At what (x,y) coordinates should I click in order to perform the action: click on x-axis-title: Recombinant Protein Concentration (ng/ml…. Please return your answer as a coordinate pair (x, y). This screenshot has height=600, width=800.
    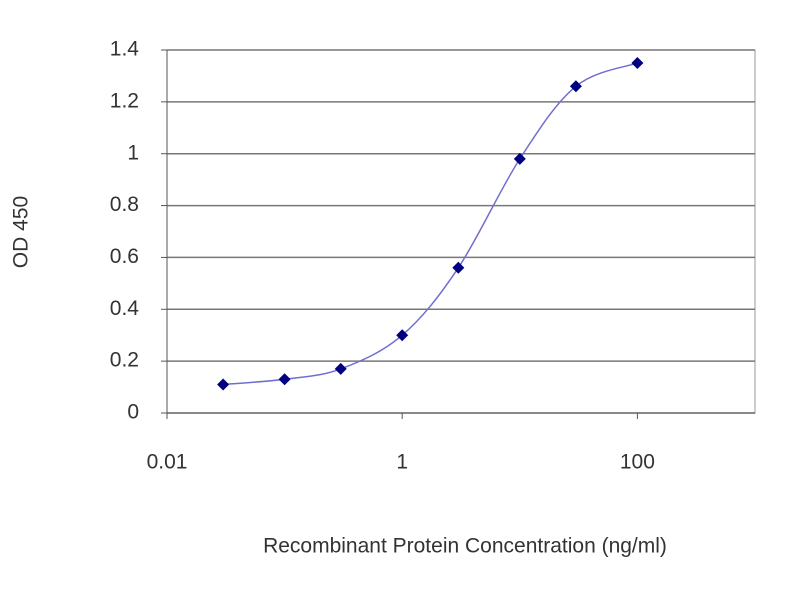
    Looking at the image, I should click on (465, 546).